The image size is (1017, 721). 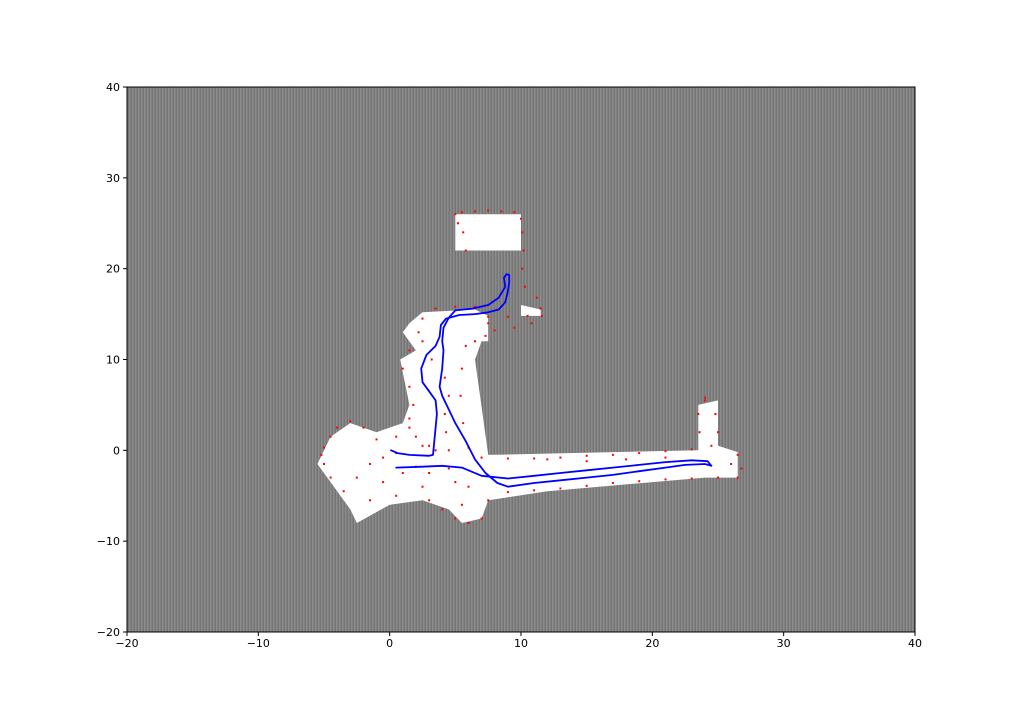 I want to click on x-axis: −20 −10 0 10 20 30 40, so click(x=518, y=641).